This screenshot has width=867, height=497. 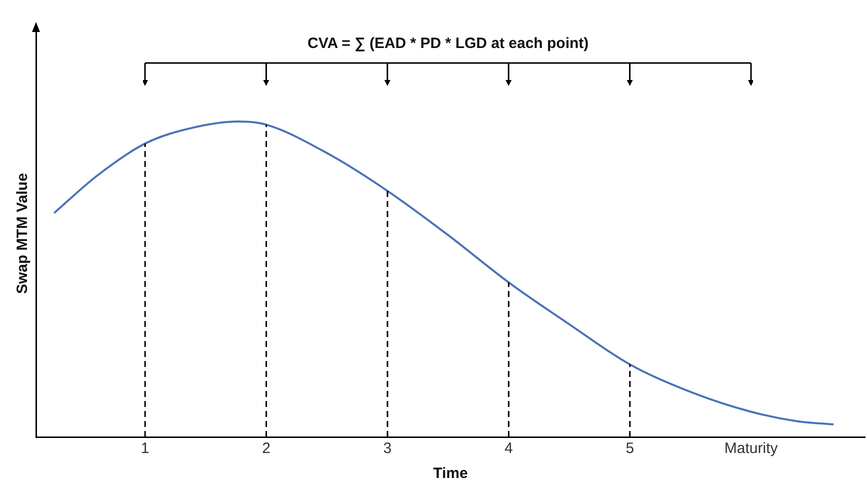 I want to click on text: CVA = ∑ (EAD * PD * LGD at each point), so click(x=448, y=43).